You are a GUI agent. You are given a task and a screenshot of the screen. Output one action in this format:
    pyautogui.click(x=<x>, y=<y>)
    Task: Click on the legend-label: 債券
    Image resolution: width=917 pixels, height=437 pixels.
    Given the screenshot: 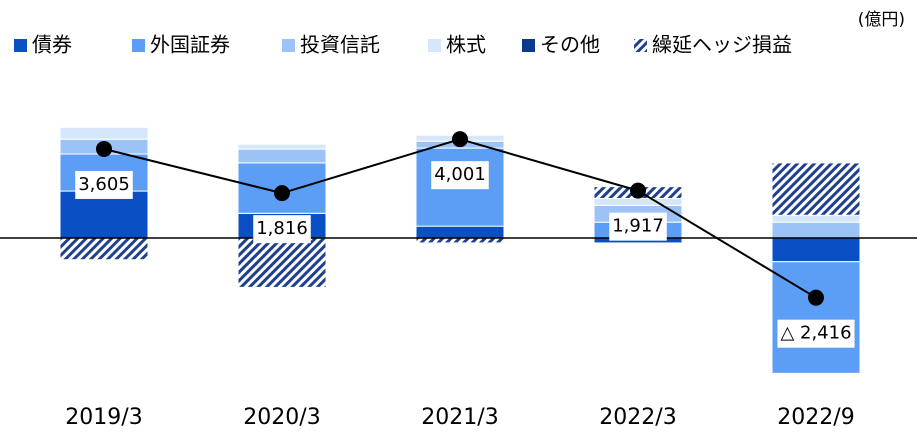 What is the action you would take?
    pyautogui.click(x=52, y=45)
    